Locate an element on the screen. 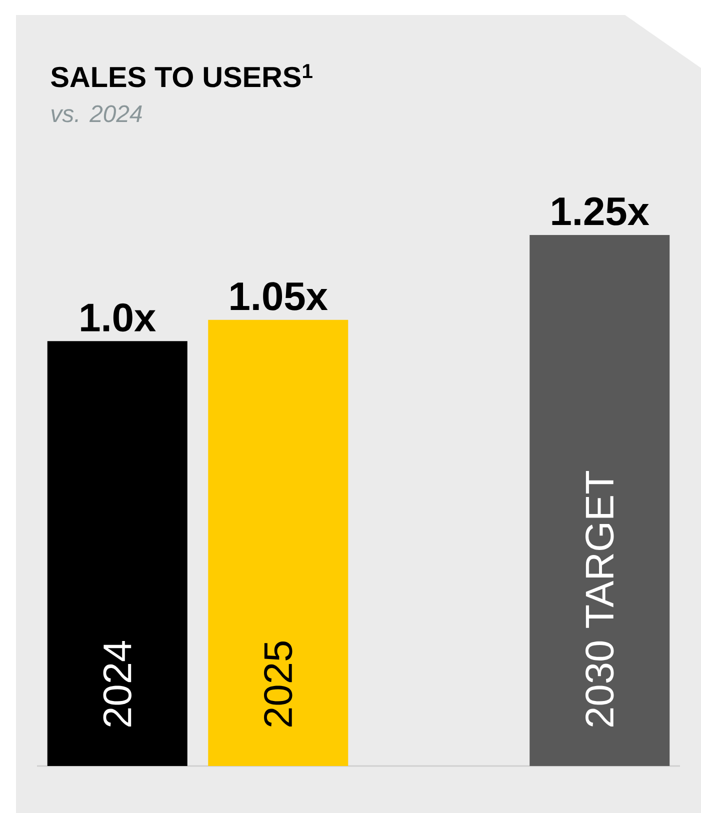 The width and height of the screenshot is (701, 813). data-label: 1.05x is located at coordinates (279, 296).